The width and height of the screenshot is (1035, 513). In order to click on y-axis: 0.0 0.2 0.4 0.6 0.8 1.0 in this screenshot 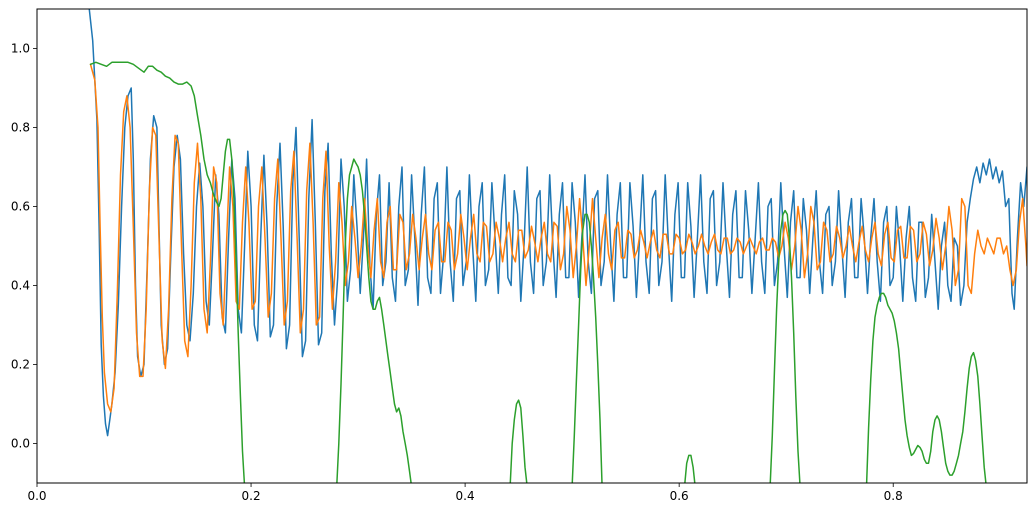, I will do `click(24, 246)`.